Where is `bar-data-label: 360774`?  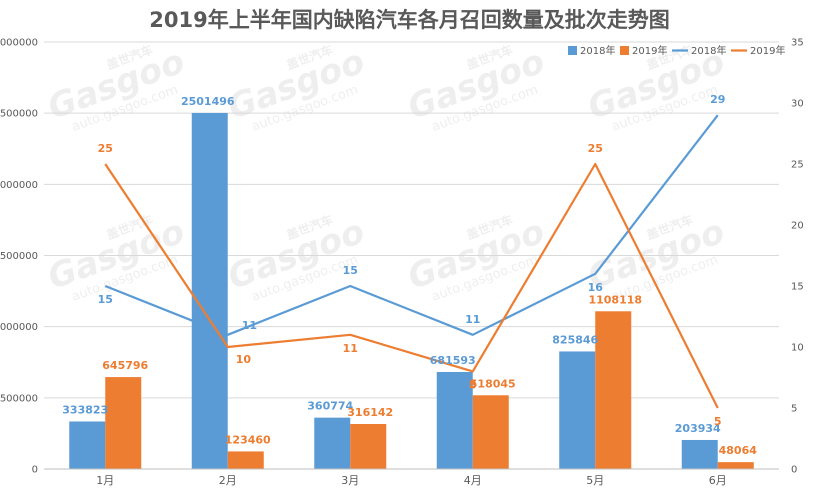 bar-data-label: 360774 is located at coordinates (330, 406).